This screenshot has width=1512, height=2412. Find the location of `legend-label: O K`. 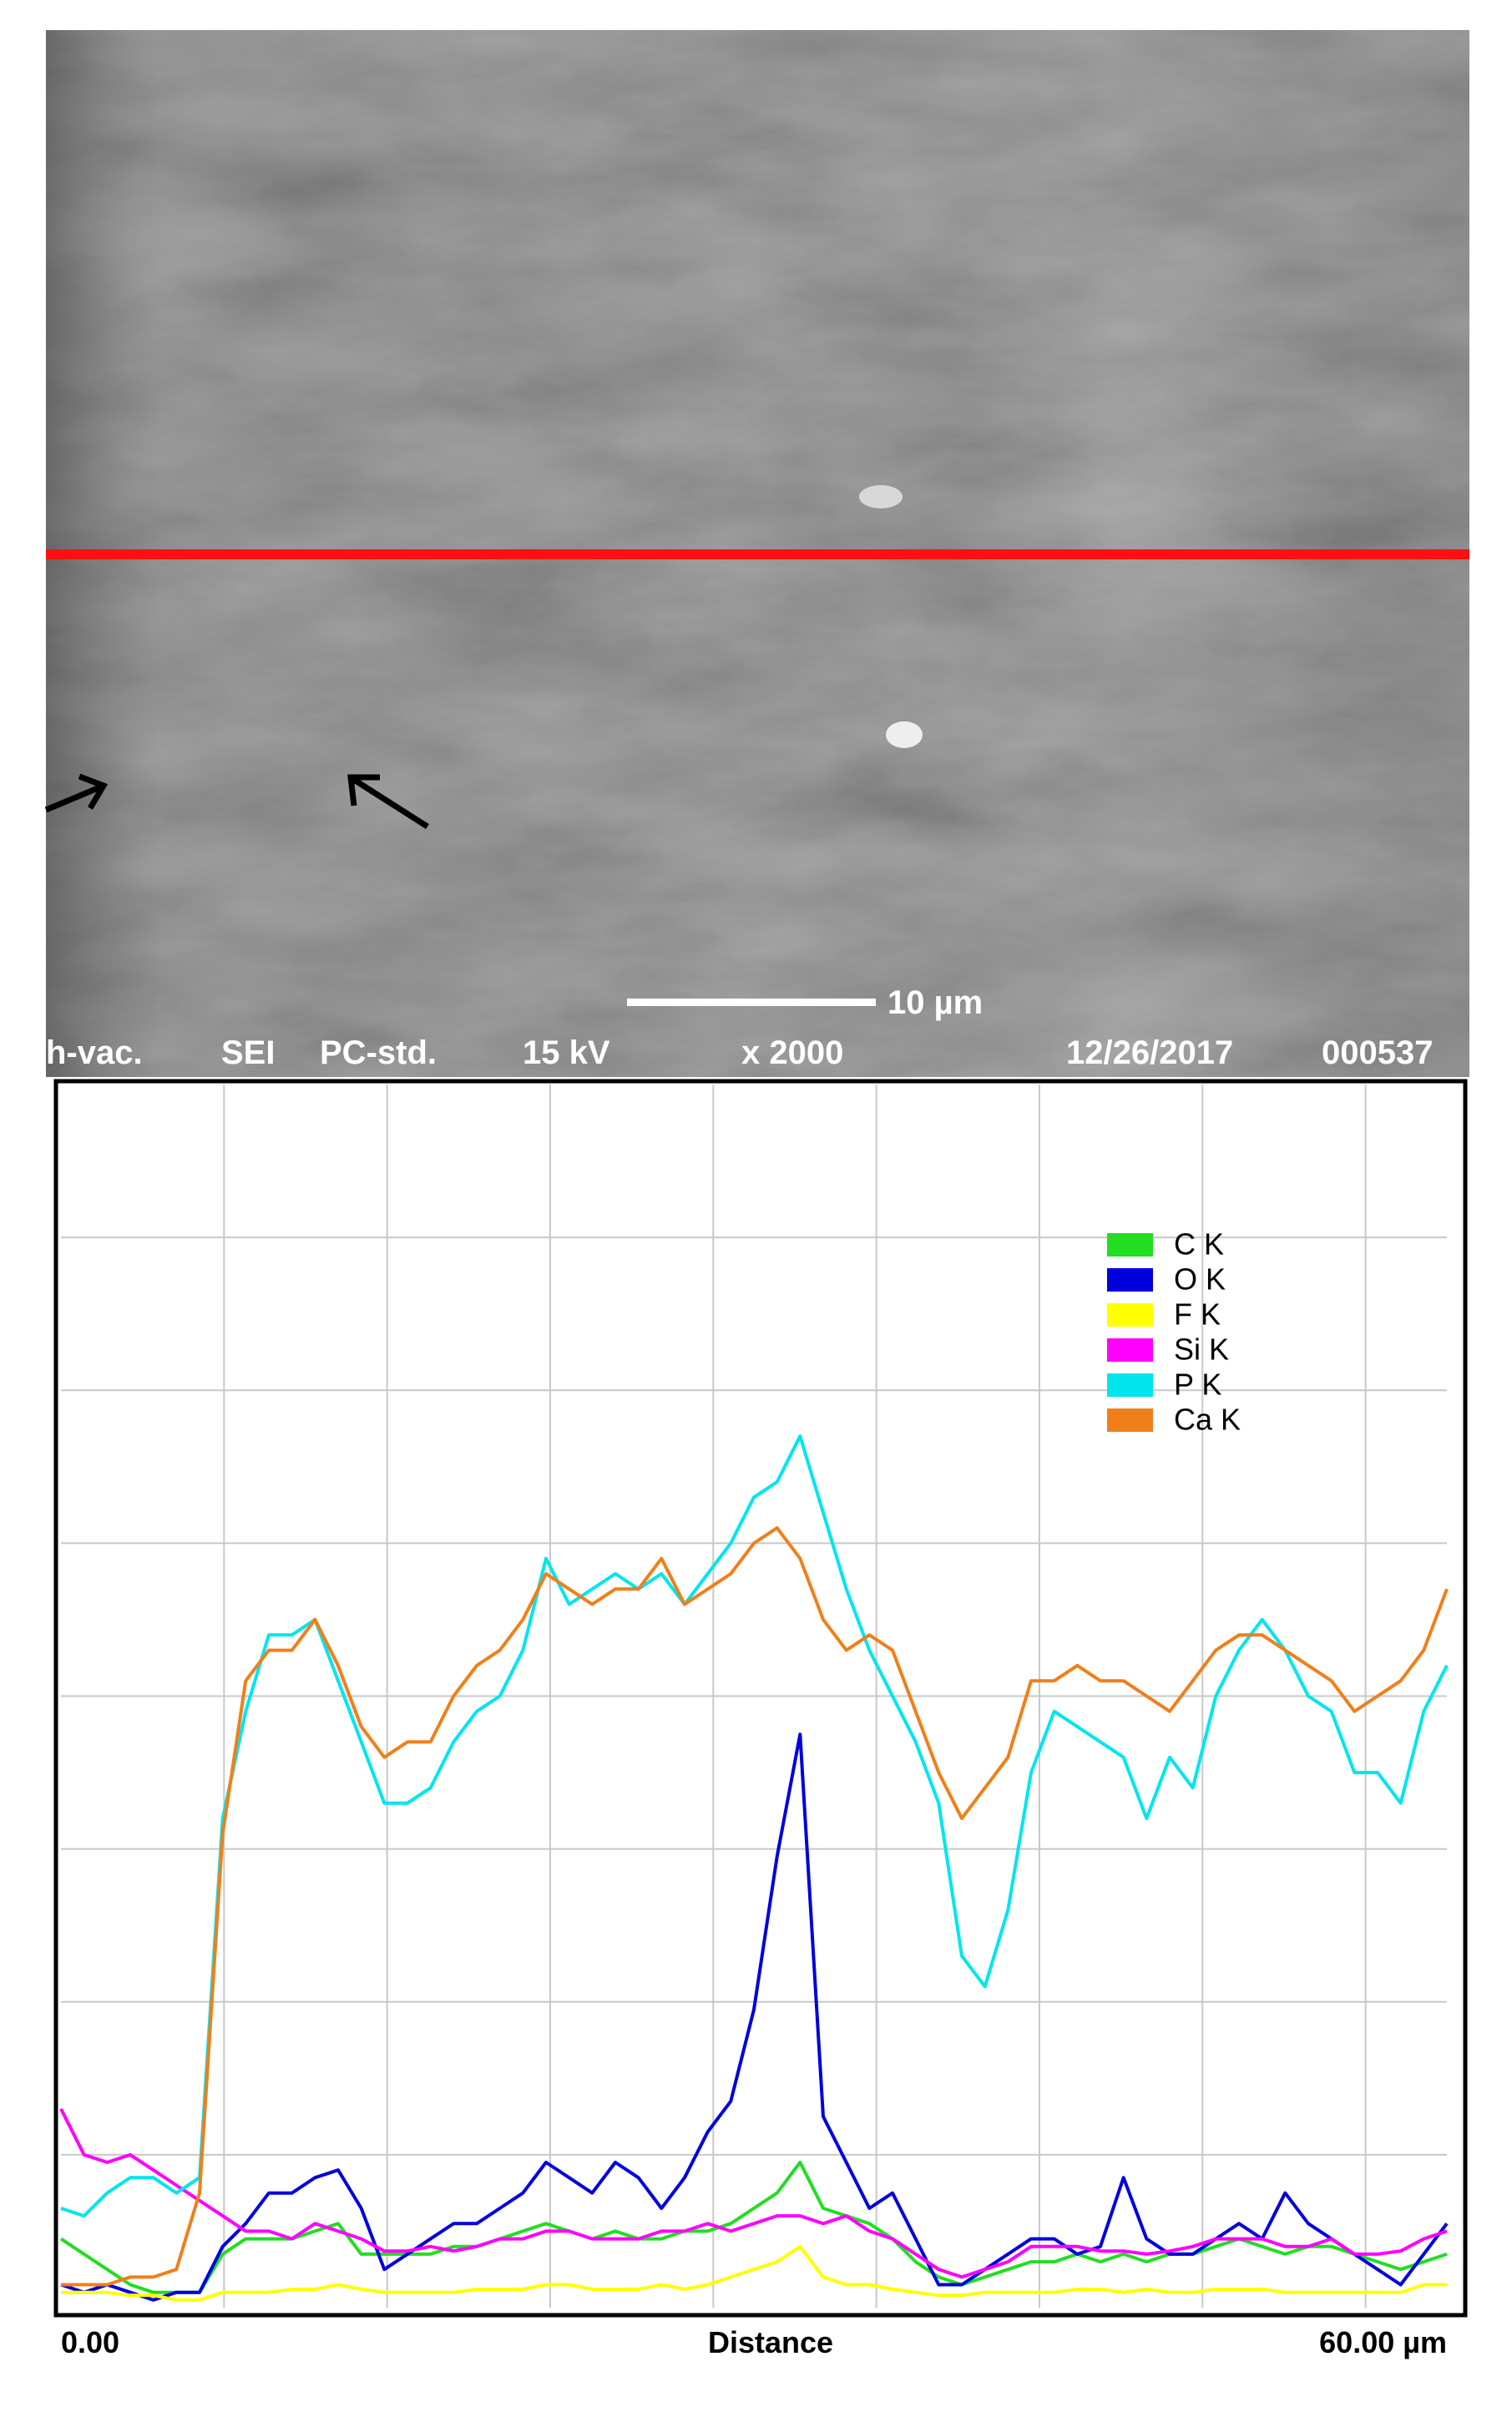

legend-label: O K is located at coordinates (1200, 1279).